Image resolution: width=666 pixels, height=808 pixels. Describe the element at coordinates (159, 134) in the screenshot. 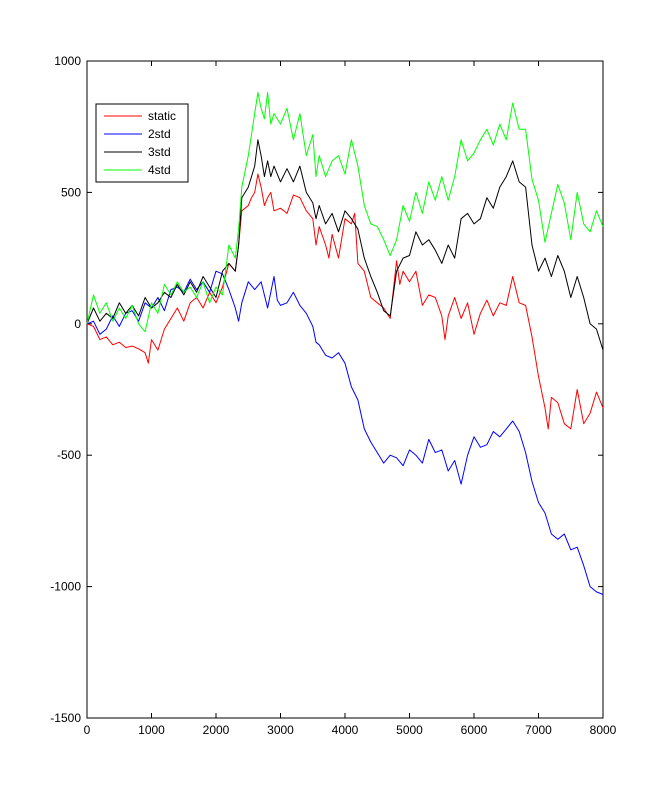

I see `legend-label-2std: 2std` at that location.